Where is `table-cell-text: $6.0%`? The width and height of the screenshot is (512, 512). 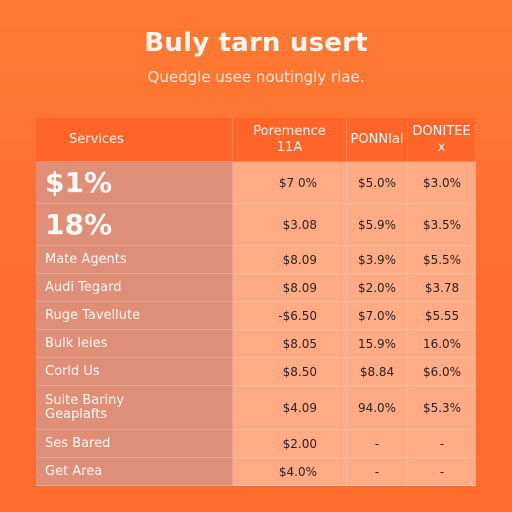 table-cell-text: $6.0% is located at coordinates (442, 371).